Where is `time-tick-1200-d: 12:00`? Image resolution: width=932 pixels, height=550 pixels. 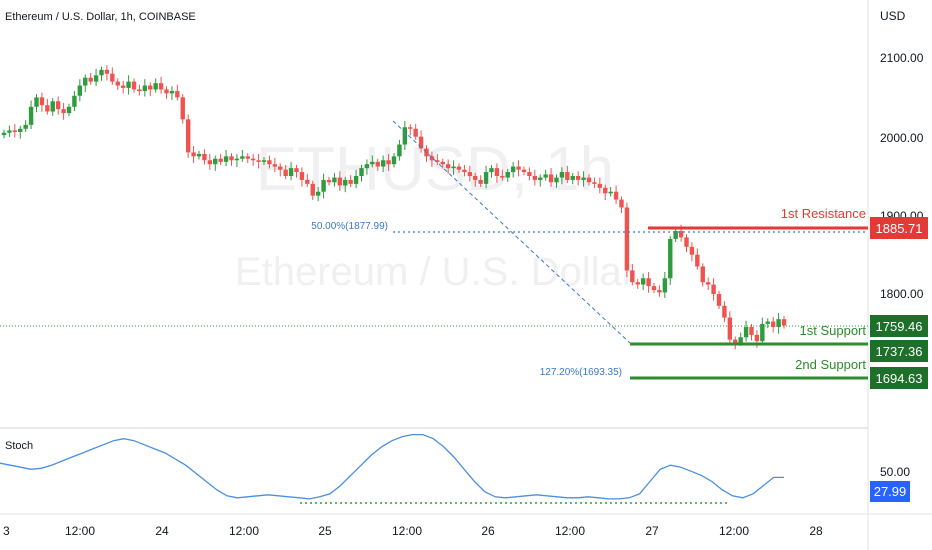 time-tick-1200-d: 12:00 is located at coordinates (570, 531).